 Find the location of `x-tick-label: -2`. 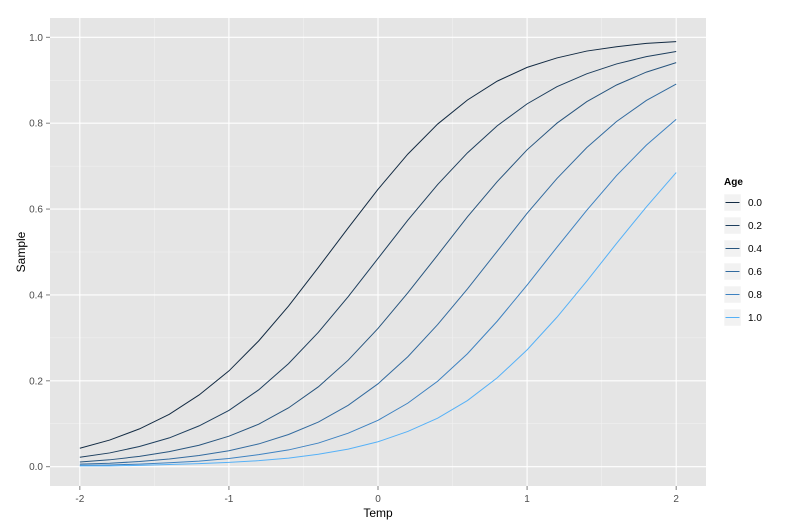

x-tick-label: -2 is located at coordinates (79, 499).